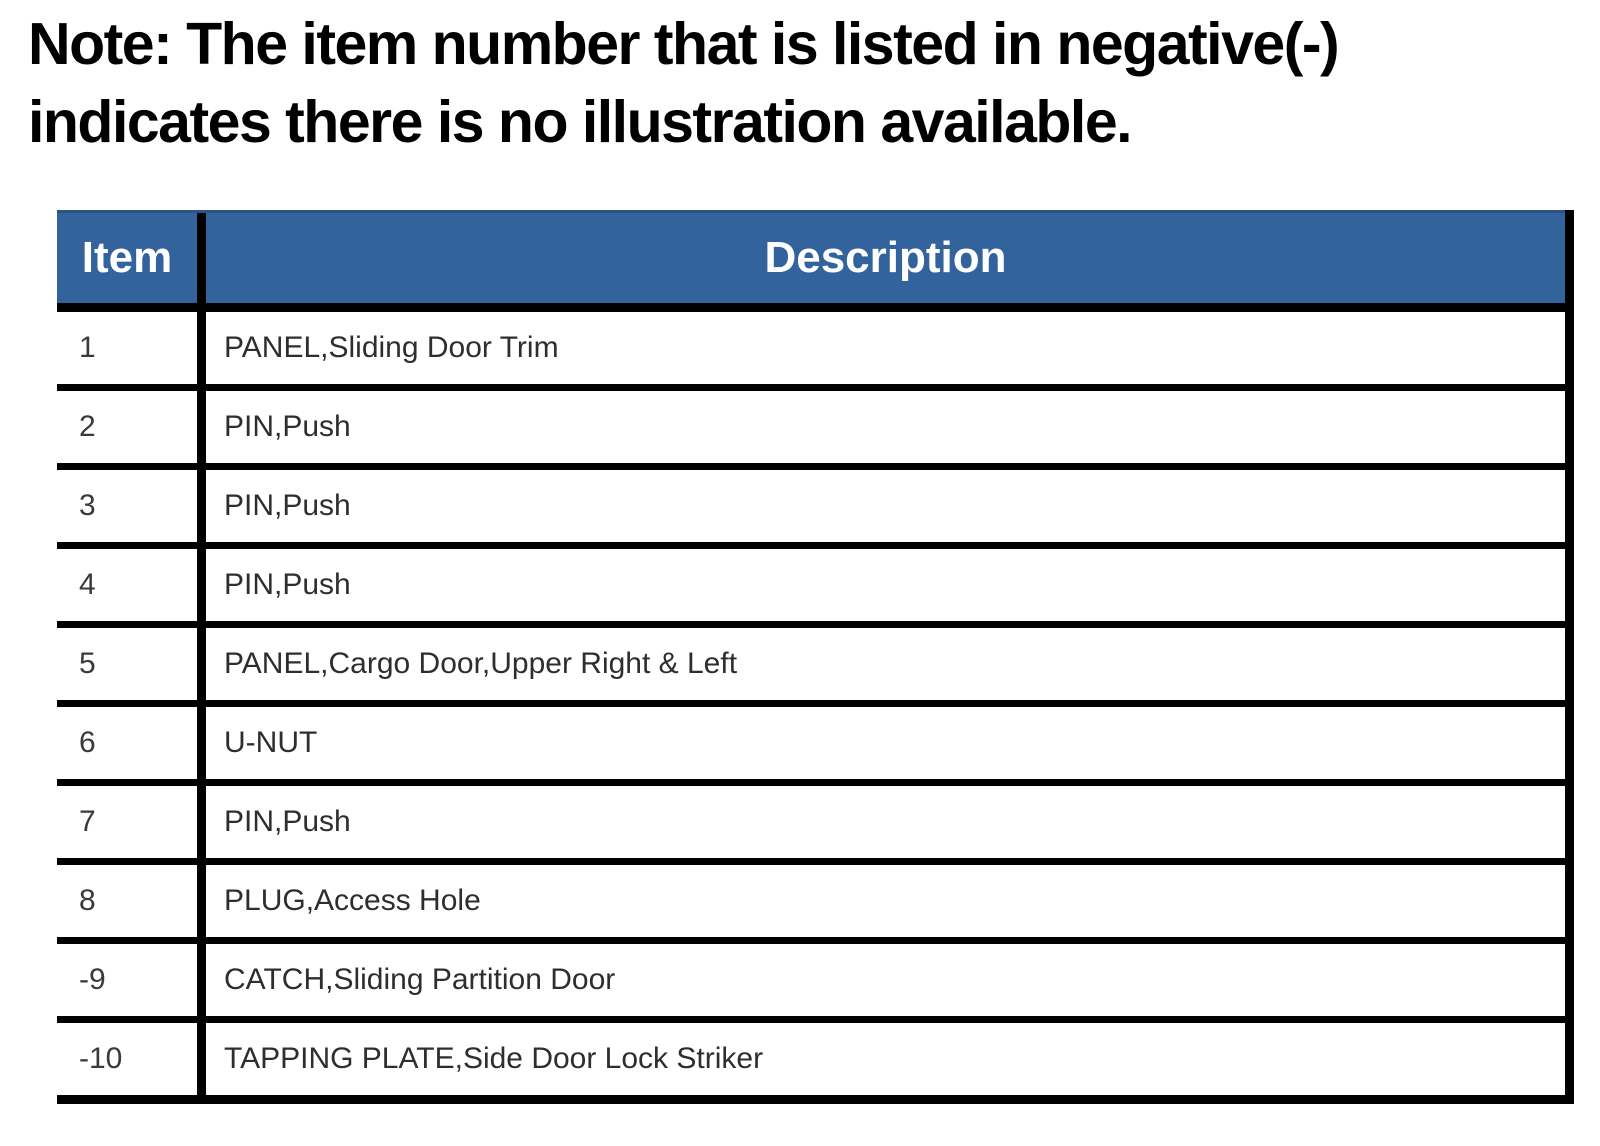  I want to click on table-row: 4 PIN,Push, so click(811, 581).